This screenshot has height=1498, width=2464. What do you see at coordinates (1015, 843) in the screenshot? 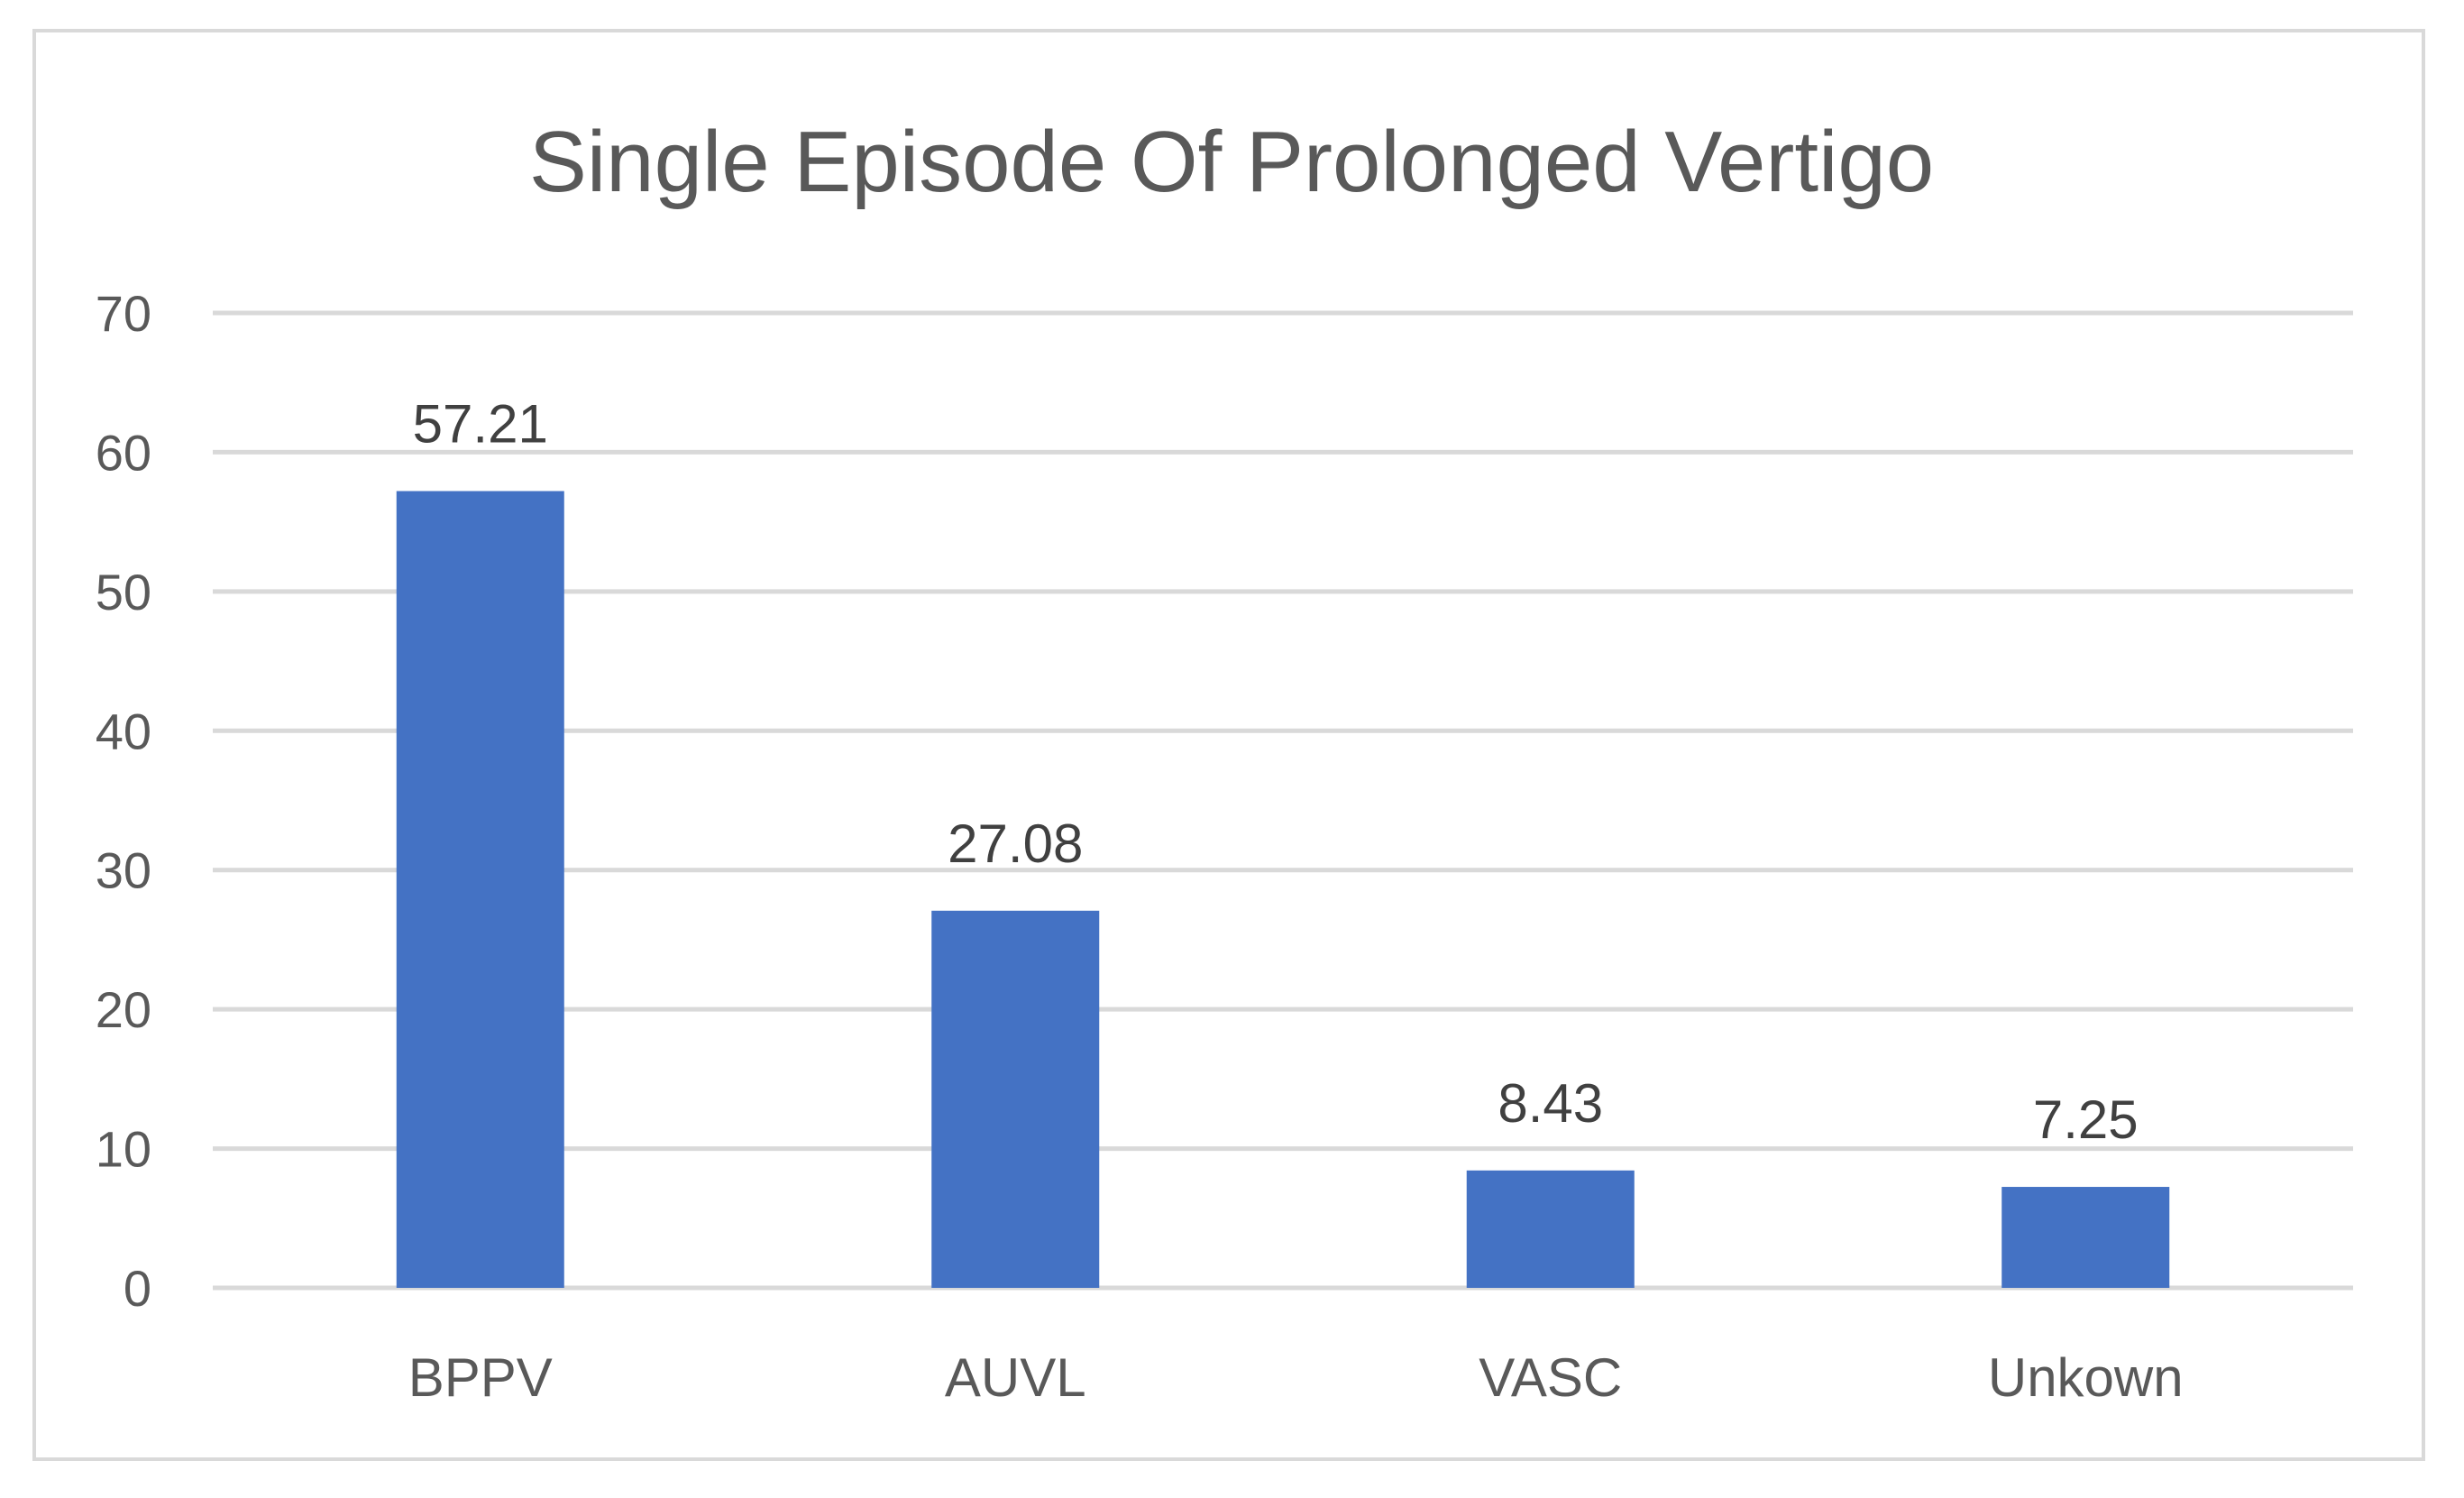
I see `data-label: 27.08` at bounding box center [1015, 843].